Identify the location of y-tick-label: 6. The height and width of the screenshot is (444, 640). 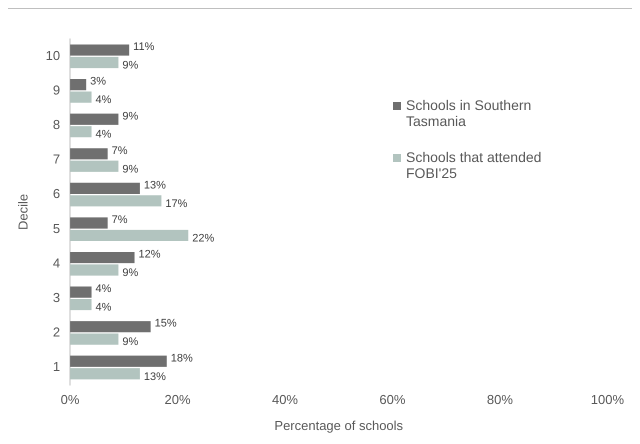
(56, 194).